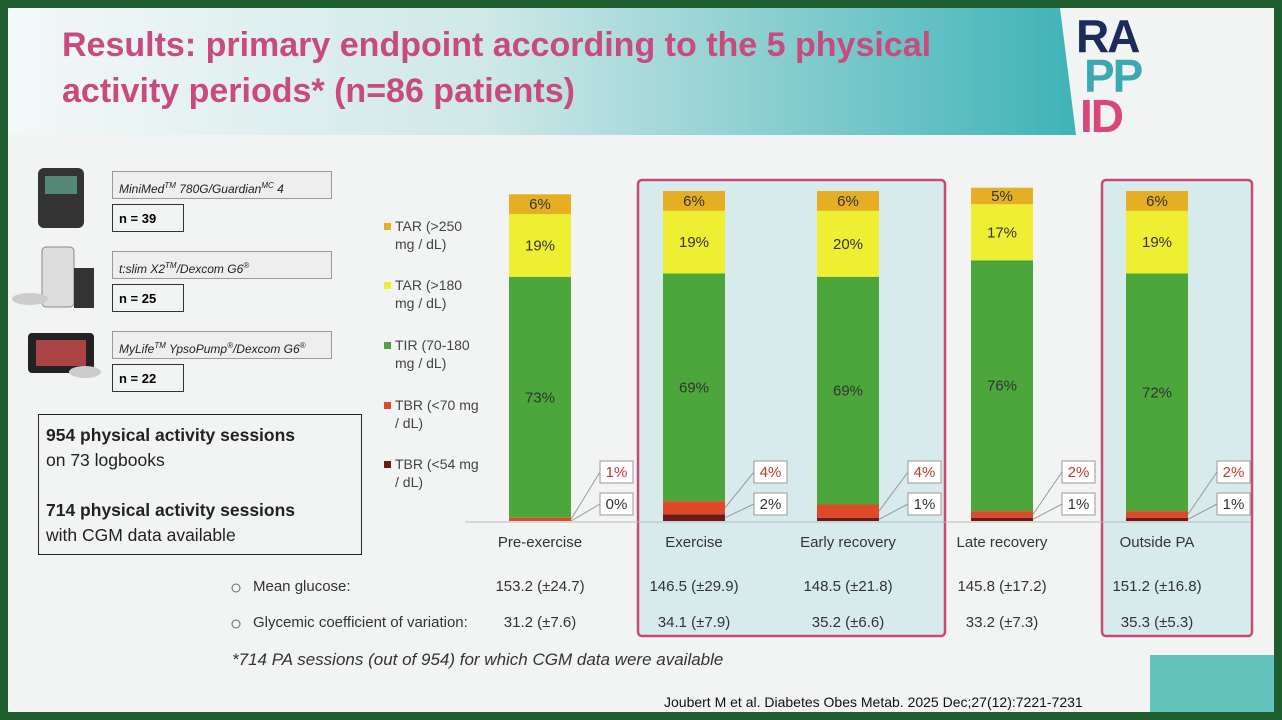 The image size is (1282, 720). What do you see at coordinates (218, 189) in the screenshot?
I see `text: 780G/Guardian` at bounding box center [218, 189].